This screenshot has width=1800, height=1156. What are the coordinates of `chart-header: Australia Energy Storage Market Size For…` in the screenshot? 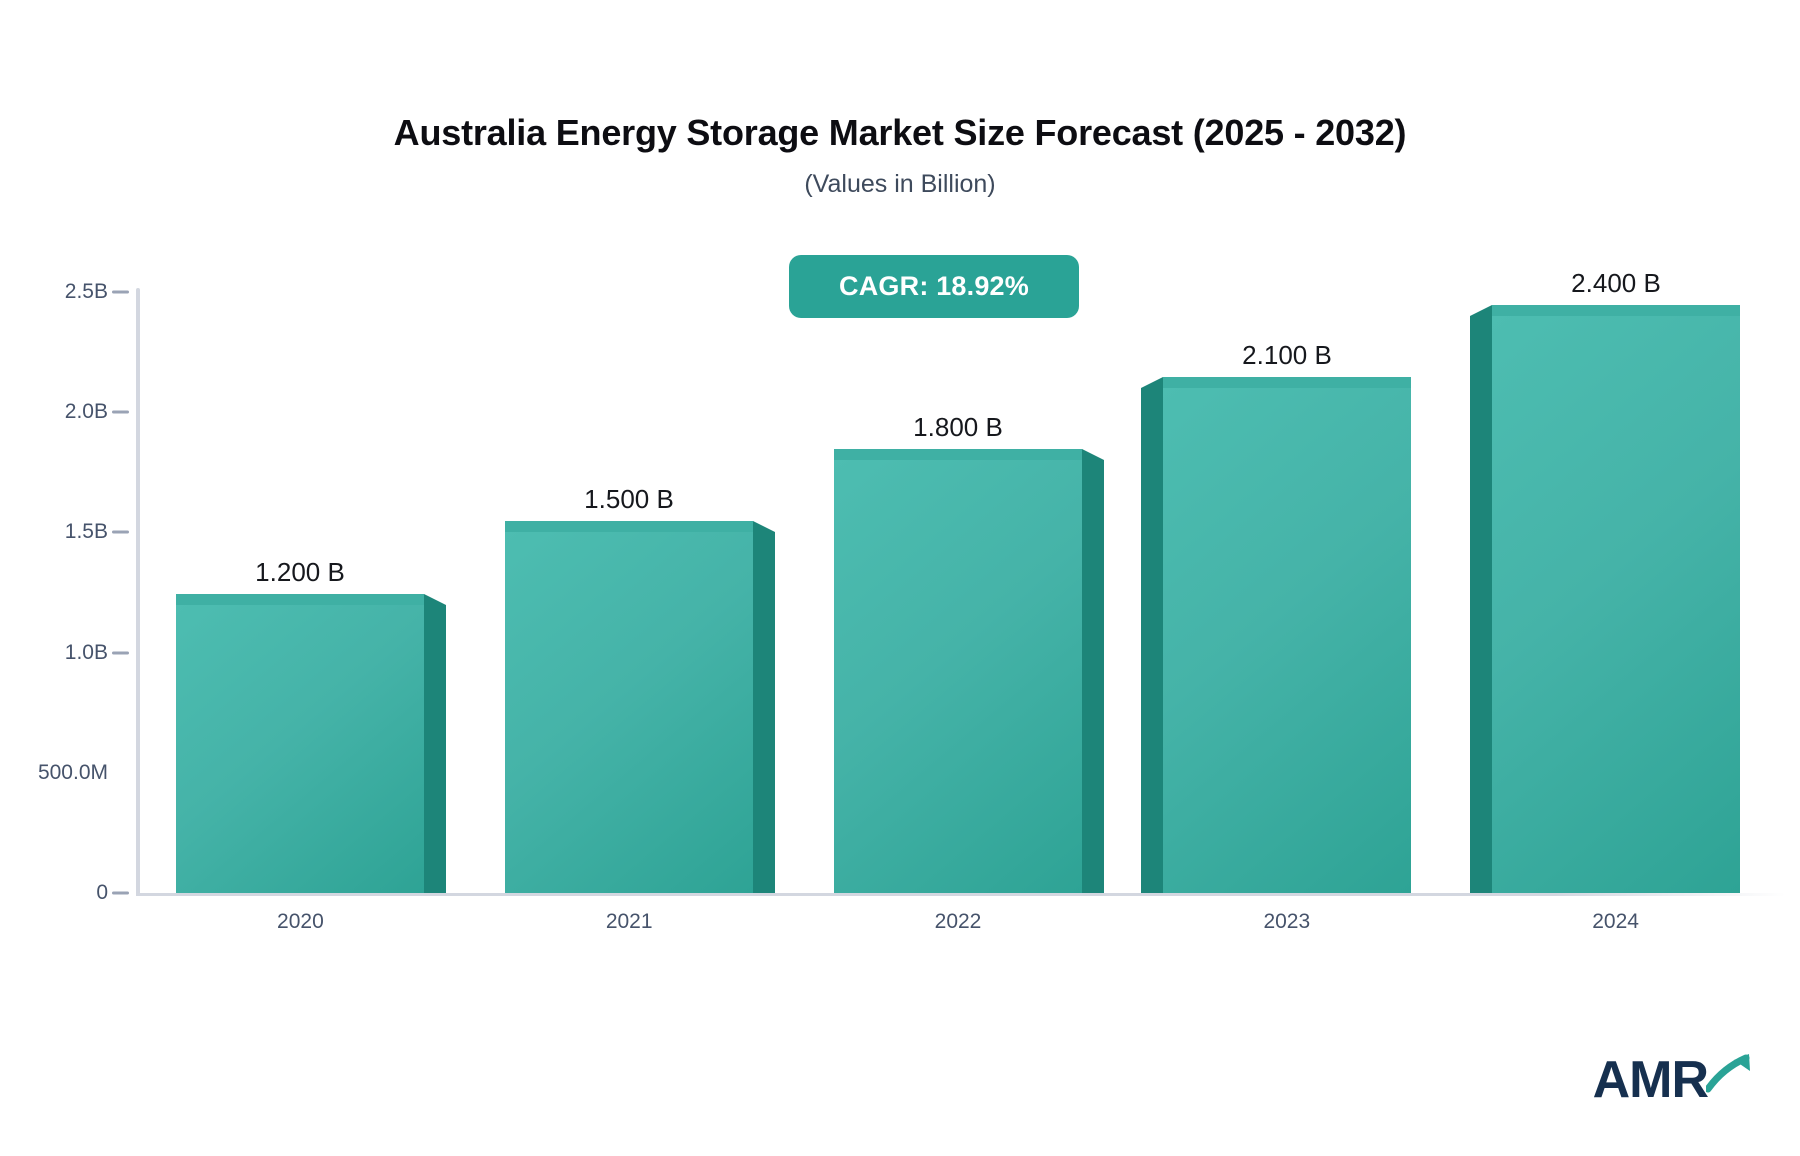 It's located at (900, 155).